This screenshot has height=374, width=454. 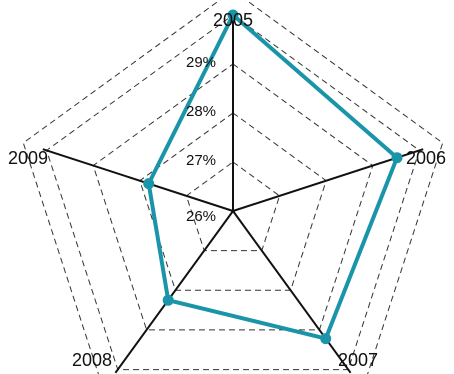 I want to click on tick-labels: 29% 28% 27% 26%, so click(x=201, y=139).